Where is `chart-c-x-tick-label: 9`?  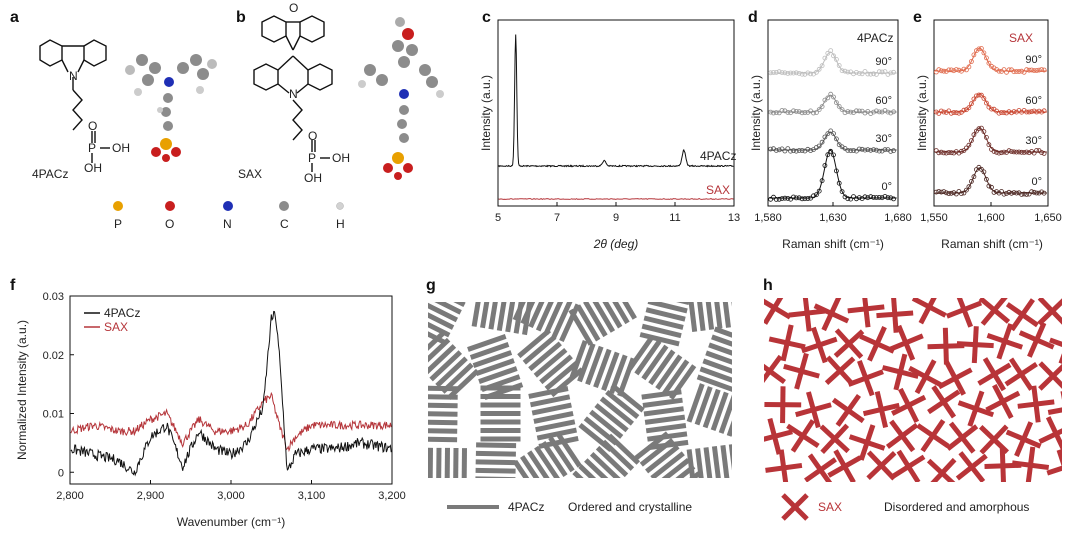
chart-c-x-tick-label: 9 is located at coordinates (616, 218).